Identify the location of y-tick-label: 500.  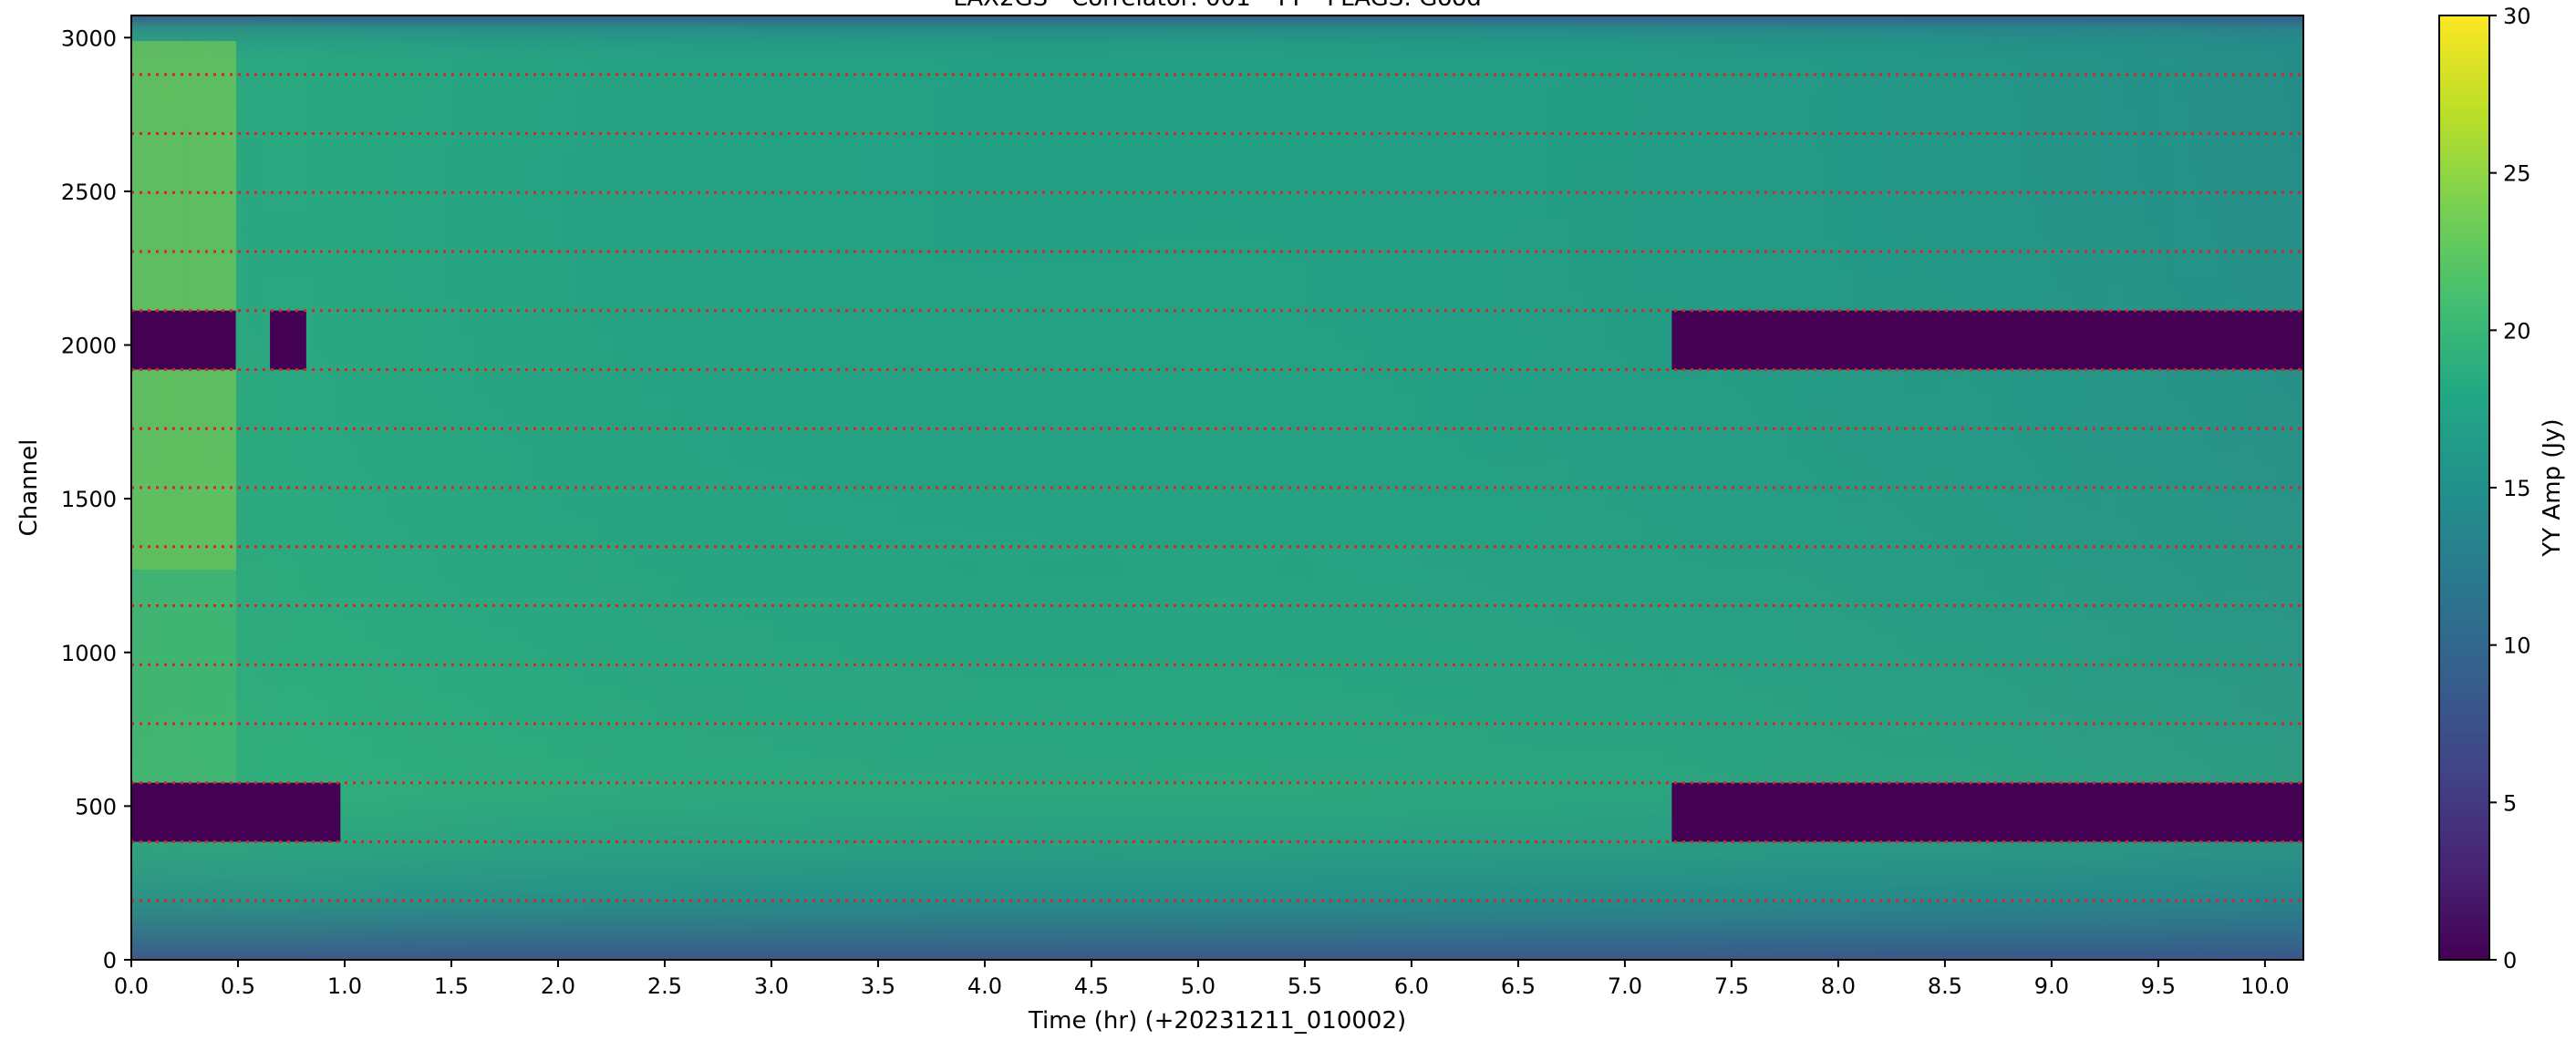
(96, 807).